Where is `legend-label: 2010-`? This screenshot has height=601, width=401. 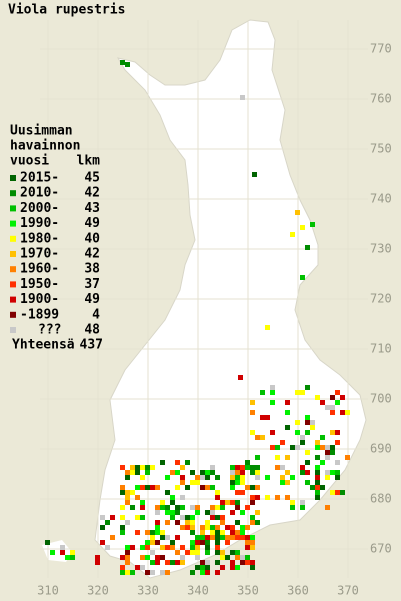 legend-label: 2010- is located at coordinates (39, 193).